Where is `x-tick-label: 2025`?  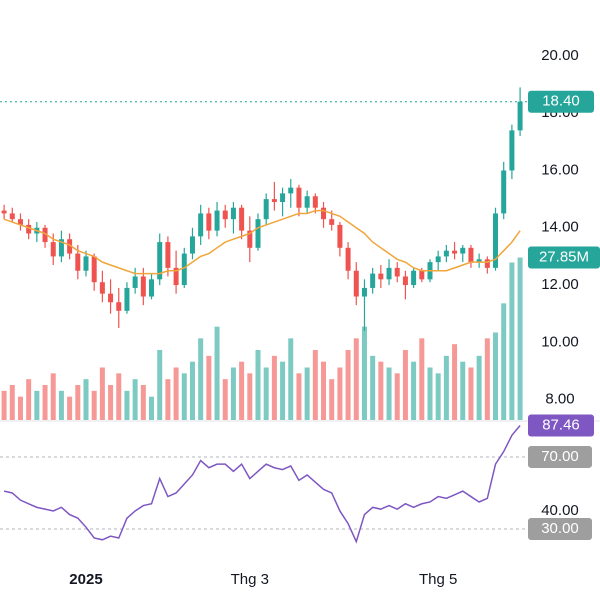 x-tick-label: 2025 is located at coordinates (85, 579).